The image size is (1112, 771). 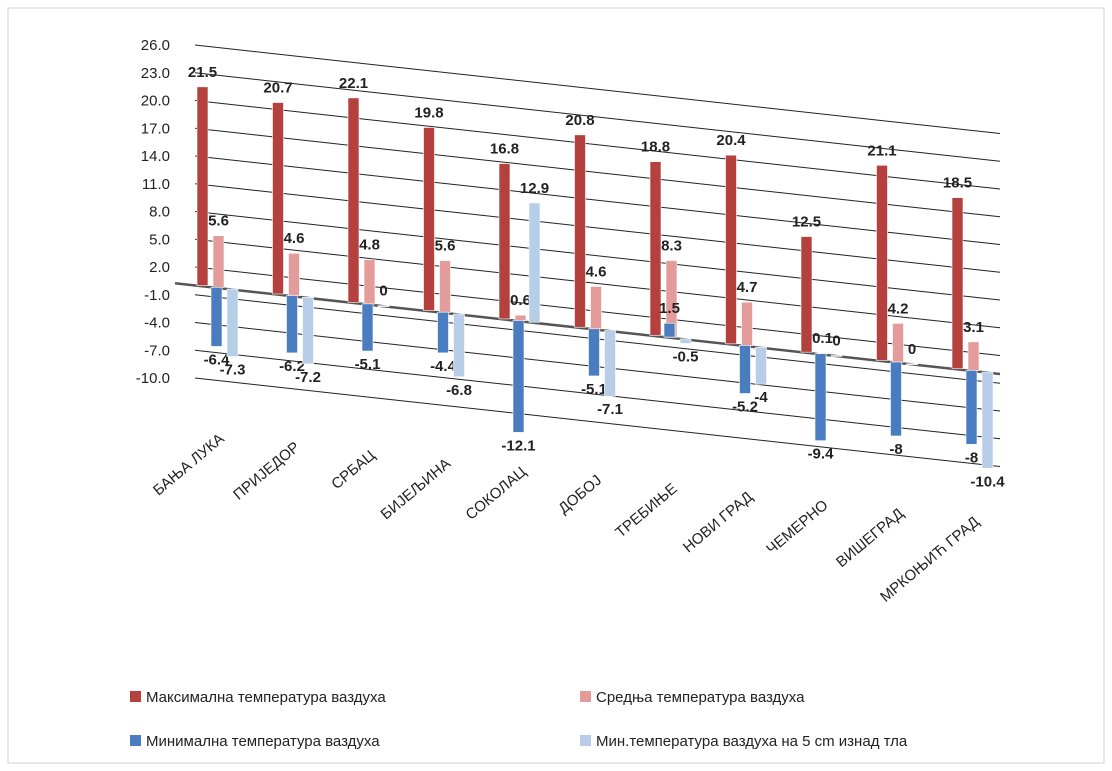 What do you see at coordinates (822, 338) in the screenshot?
I see `value-label: 0.1` at bounding box center [822, 338].